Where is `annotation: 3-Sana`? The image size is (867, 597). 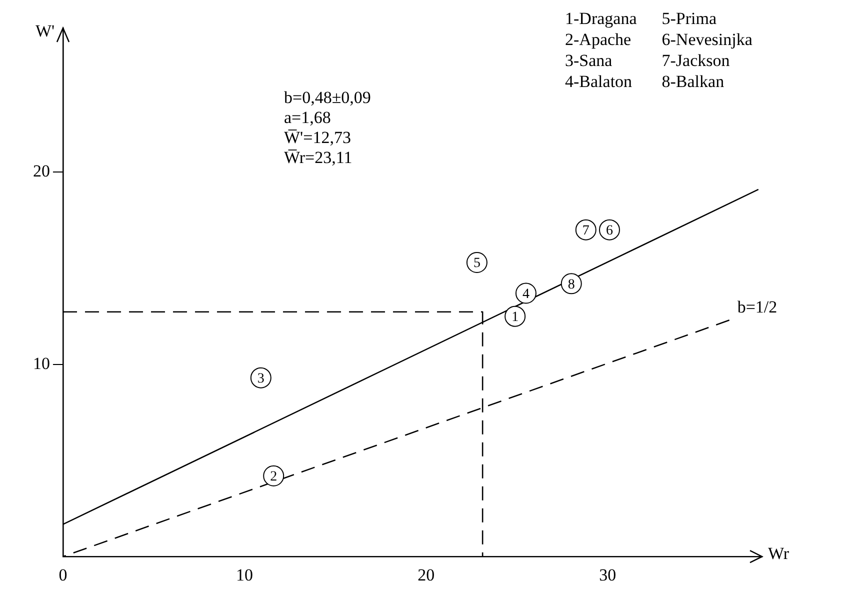 annotation: 3-Sana is located at coordinates (589, 60).